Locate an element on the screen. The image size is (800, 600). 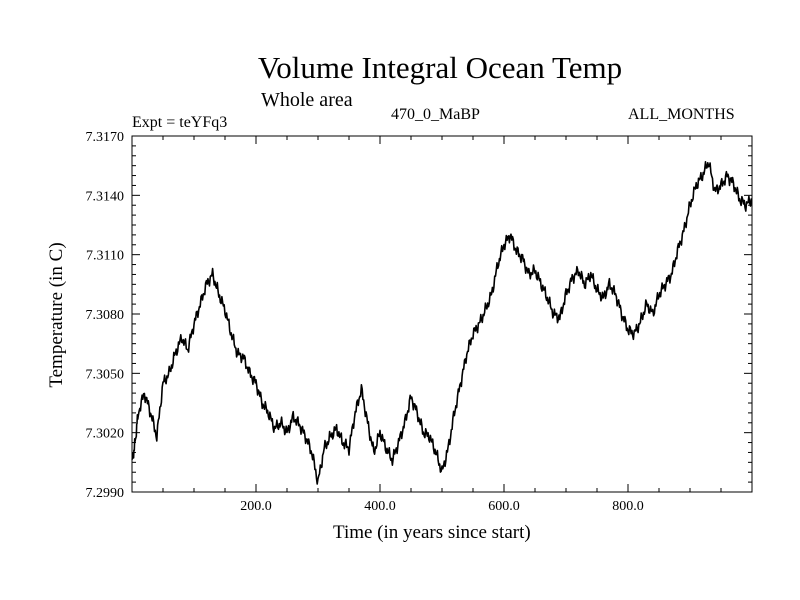
y-tick-label: 7.3020 is located at coordinates (105, 434).